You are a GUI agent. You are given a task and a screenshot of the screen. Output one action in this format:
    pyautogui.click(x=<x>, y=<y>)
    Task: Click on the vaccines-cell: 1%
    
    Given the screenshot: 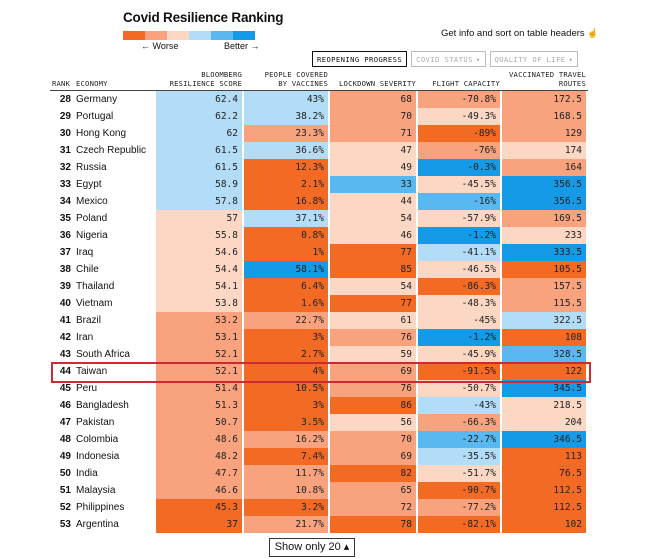 What is the action you would take?
    pyautogui.click(x=286, y=252)
    